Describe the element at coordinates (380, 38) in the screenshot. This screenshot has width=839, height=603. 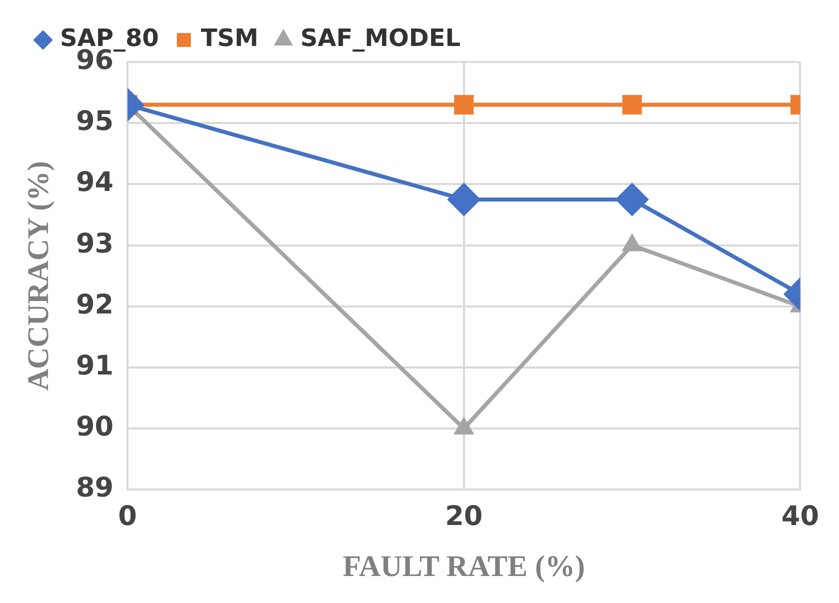
I see `legend-label: SAF_MODEL` at that location.